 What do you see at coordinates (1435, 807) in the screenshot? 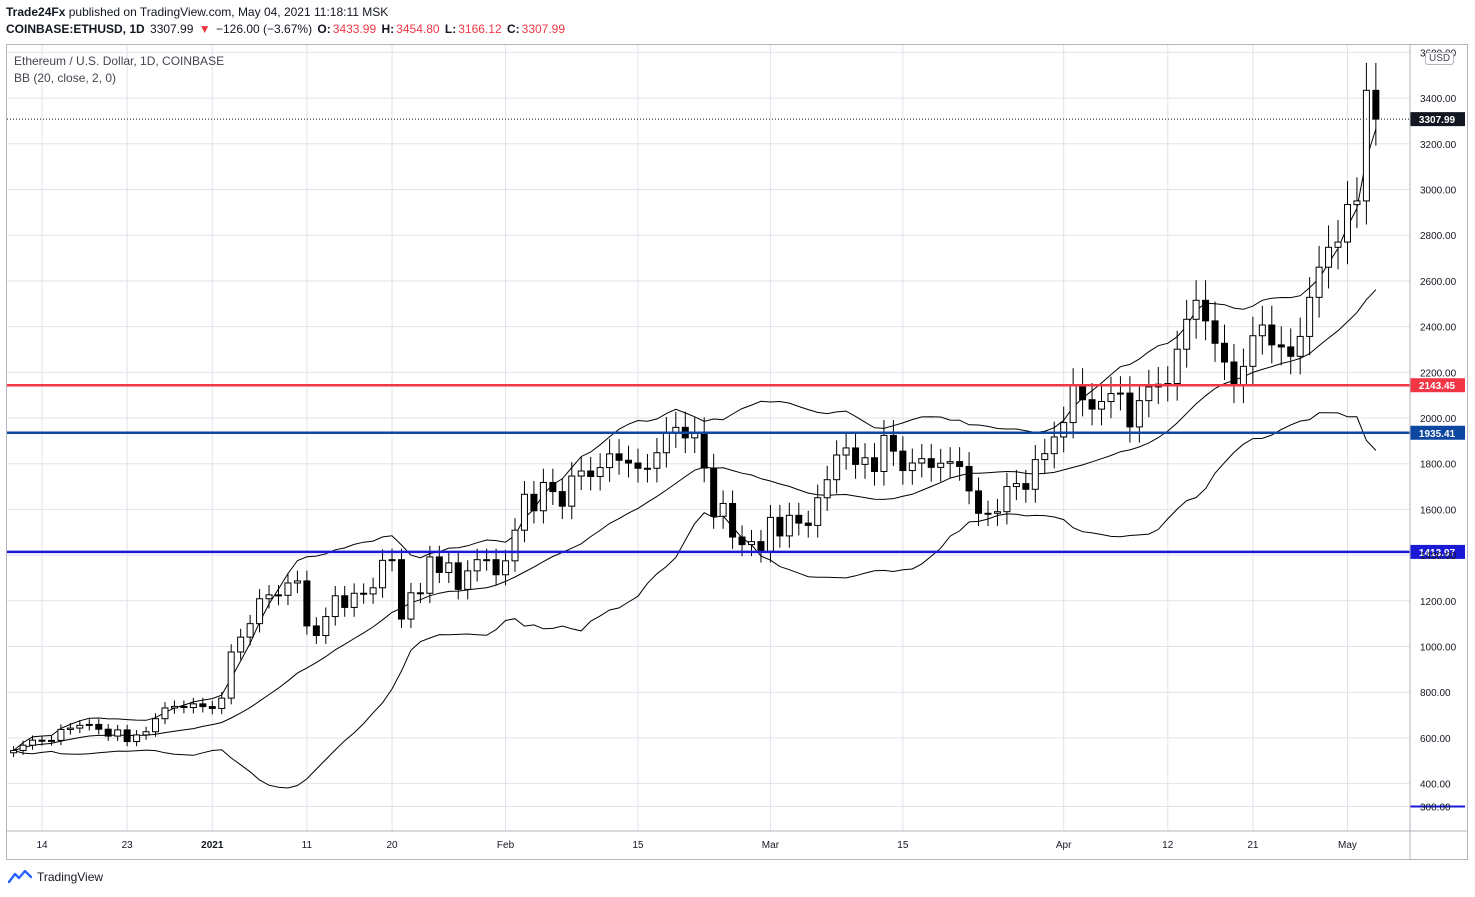
I see `price-tick-label: 300.00` at bounding box center [1435, 807].